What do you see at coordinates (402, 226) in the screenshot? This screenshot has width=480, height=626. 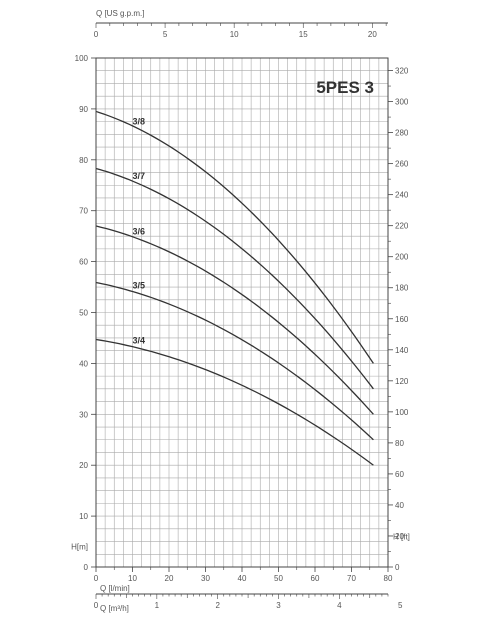 I see `y-right-tick-label: 220` at bounding box center [402, 226].